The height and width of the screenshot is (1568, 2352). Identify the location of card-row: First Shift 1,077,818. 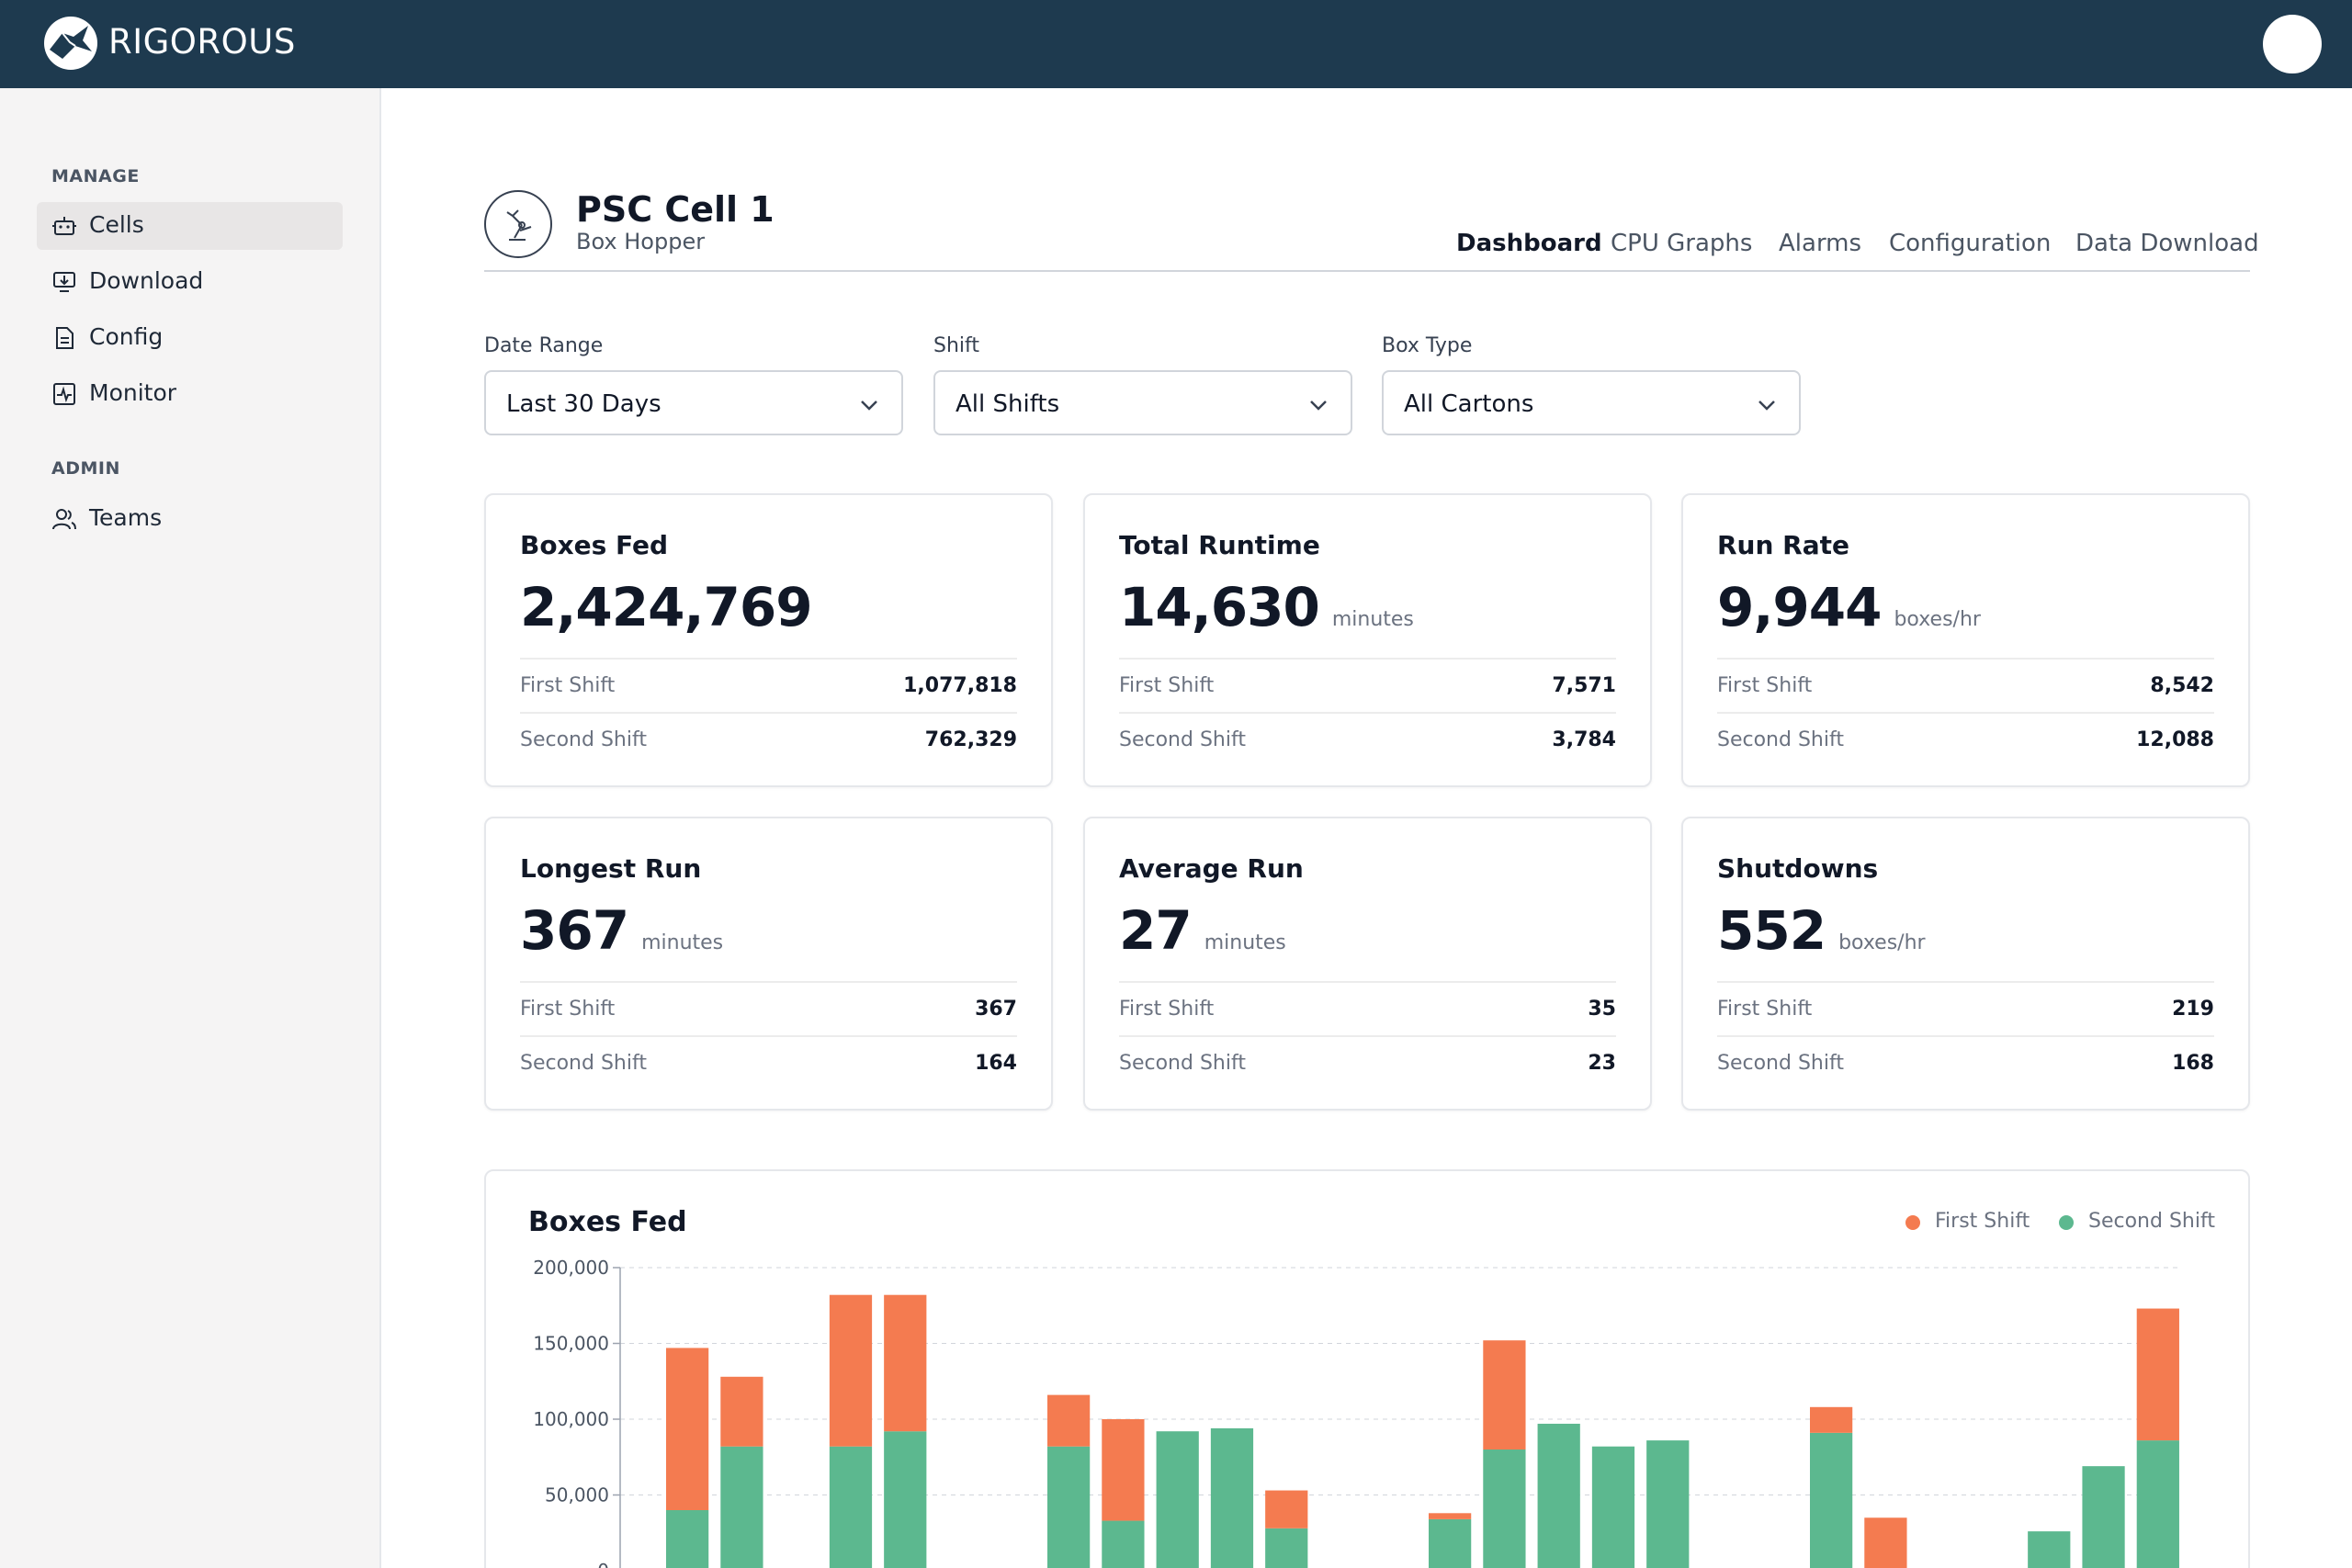
(769, 685).